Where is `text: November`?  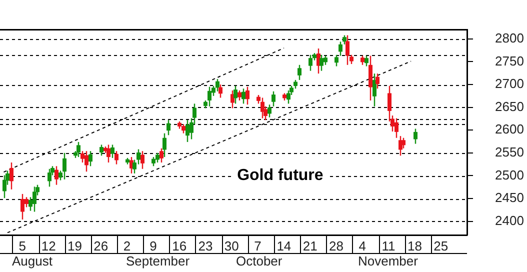 text: November is located at coordinates (388, 261).